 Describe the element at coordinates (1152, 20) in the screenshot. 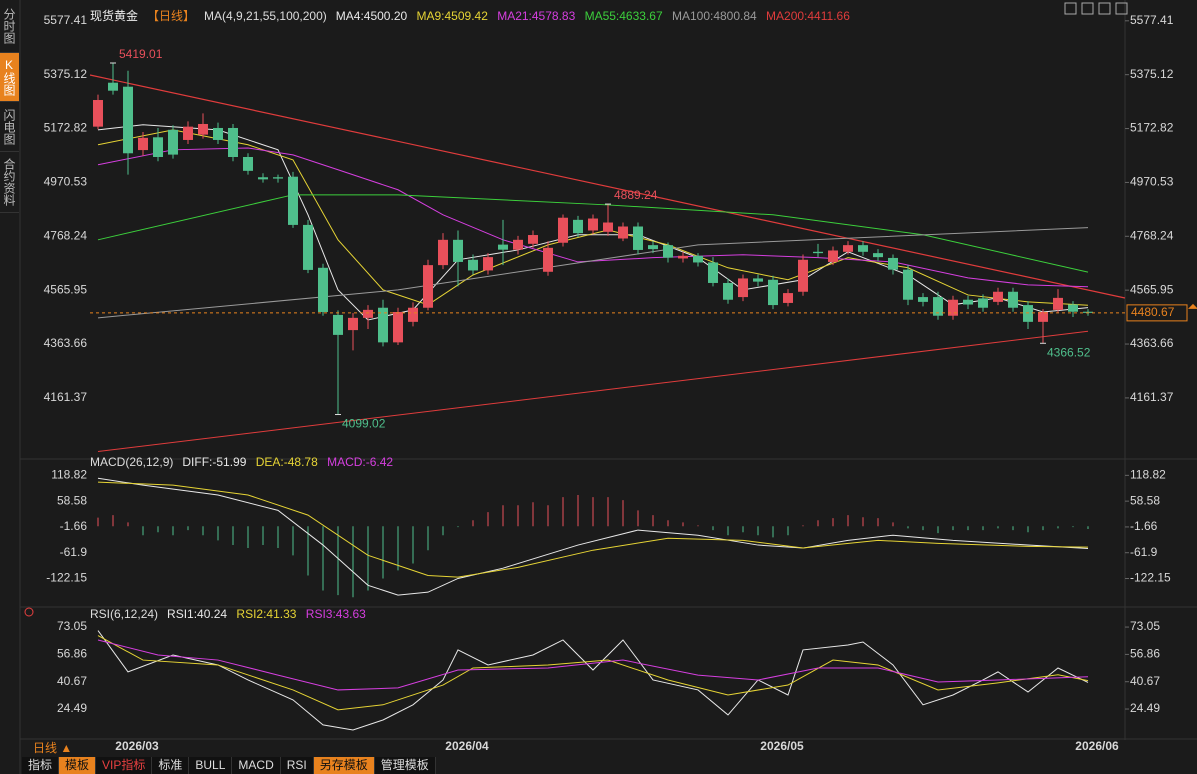

I see `y-tick-label: 5577.41` at that location.